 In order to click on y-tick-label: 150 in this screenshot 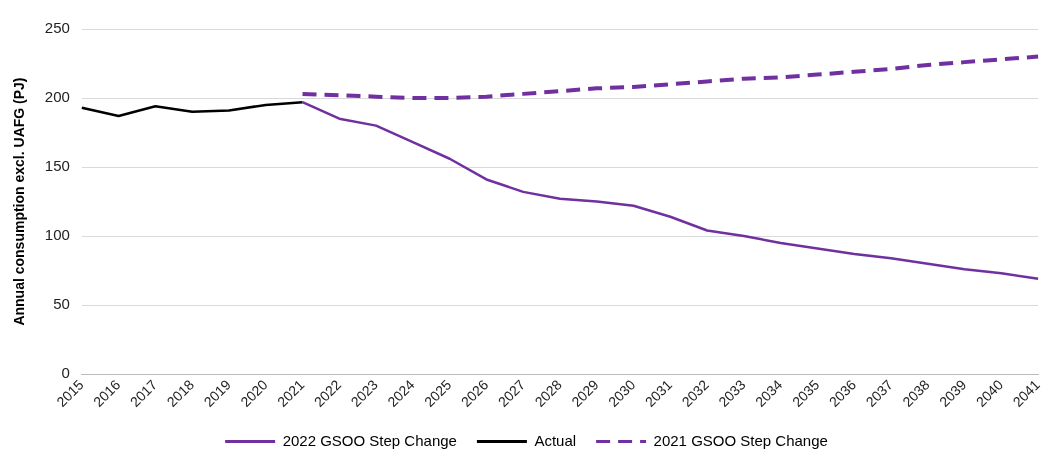, I will do `click(57, 166)`.